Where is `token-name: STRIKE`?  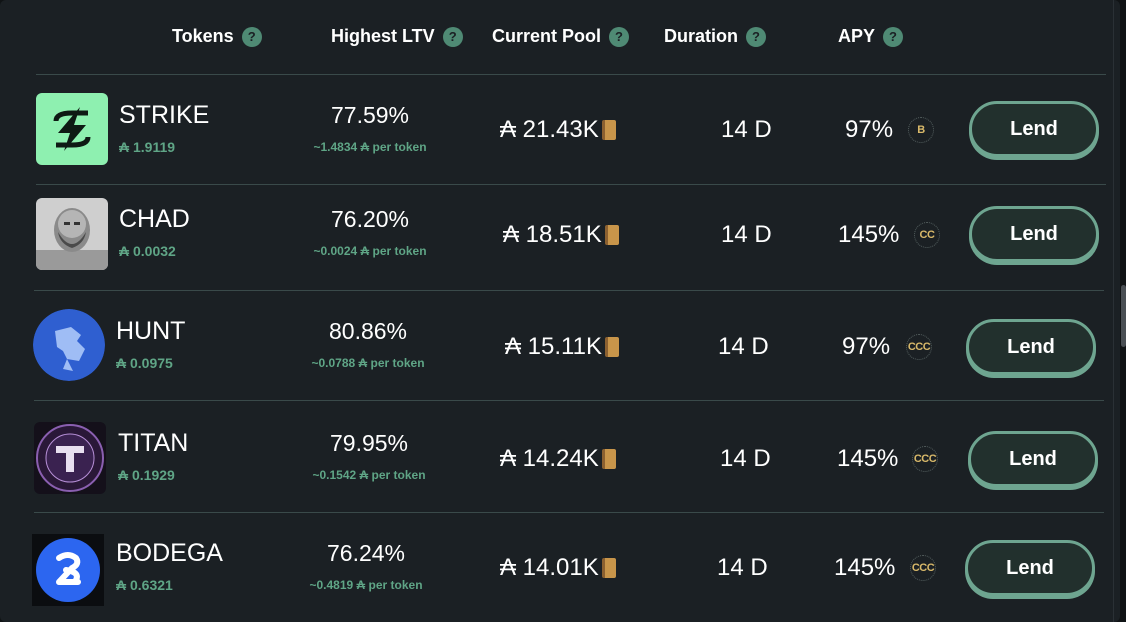 token-name: STRIKE is located at coordinates (164, 115).